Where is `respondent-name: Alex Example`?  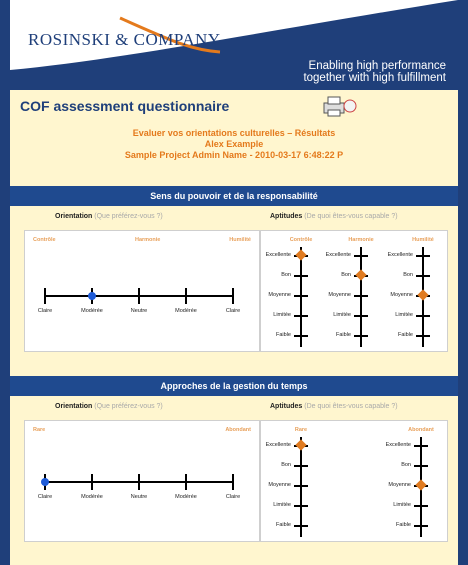
respondent-name: Alex Example is located at coordinates (234, 144).